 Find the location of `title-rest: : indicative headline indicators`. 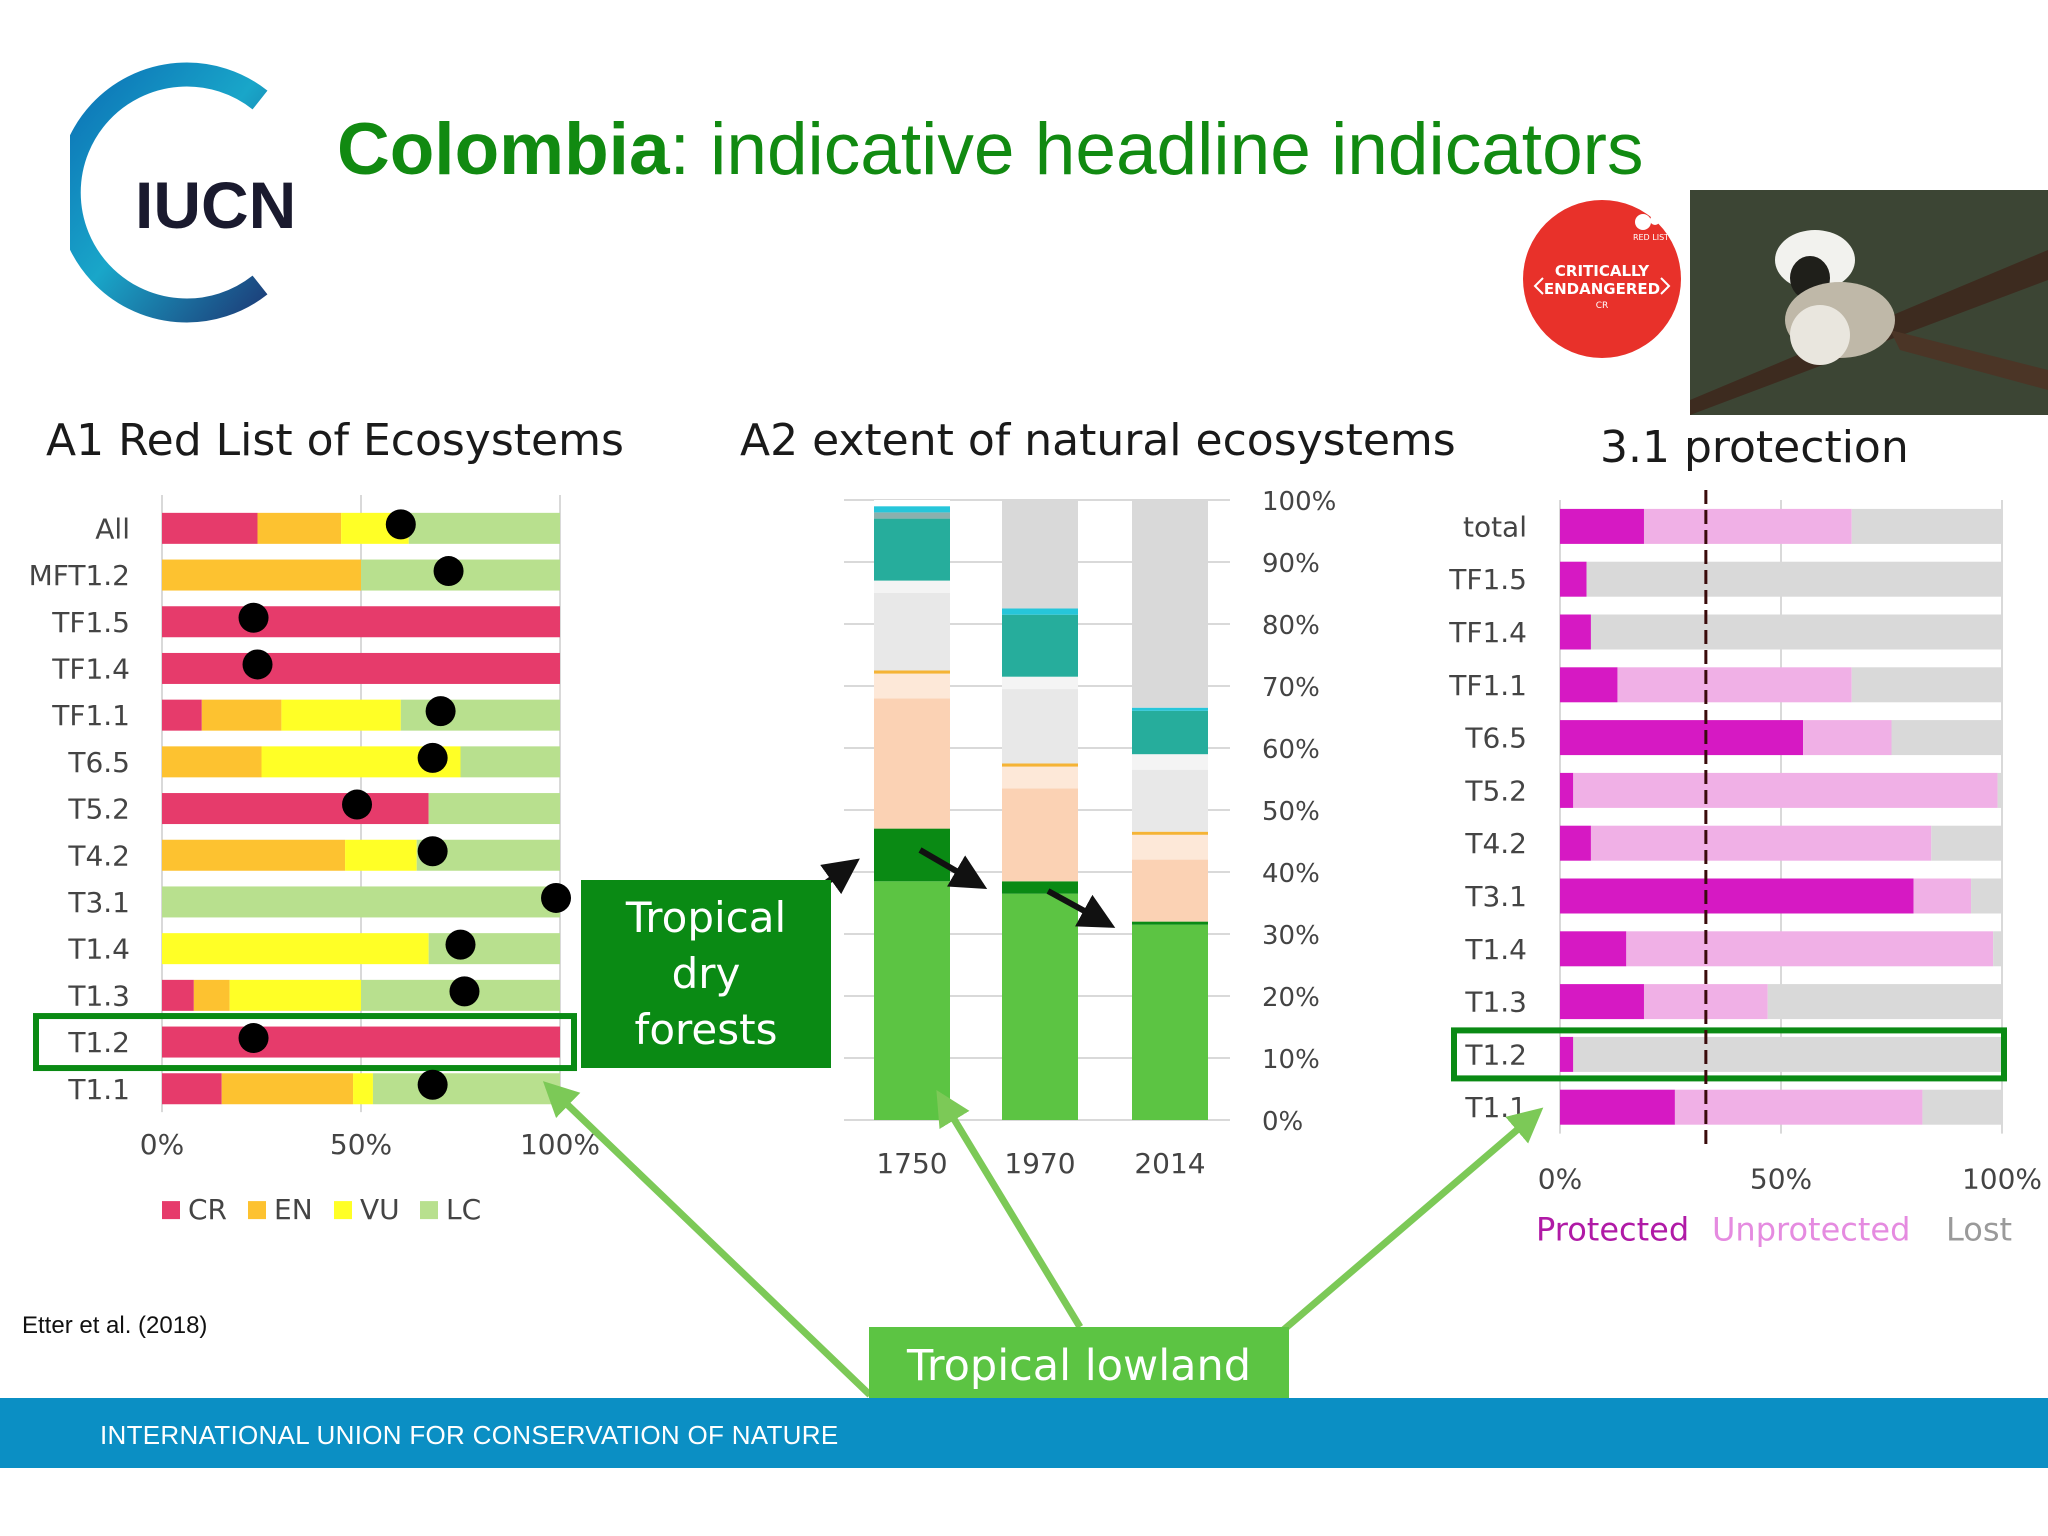

title-rest: : indicative headline indicators is located at coordinates (1156, 149).